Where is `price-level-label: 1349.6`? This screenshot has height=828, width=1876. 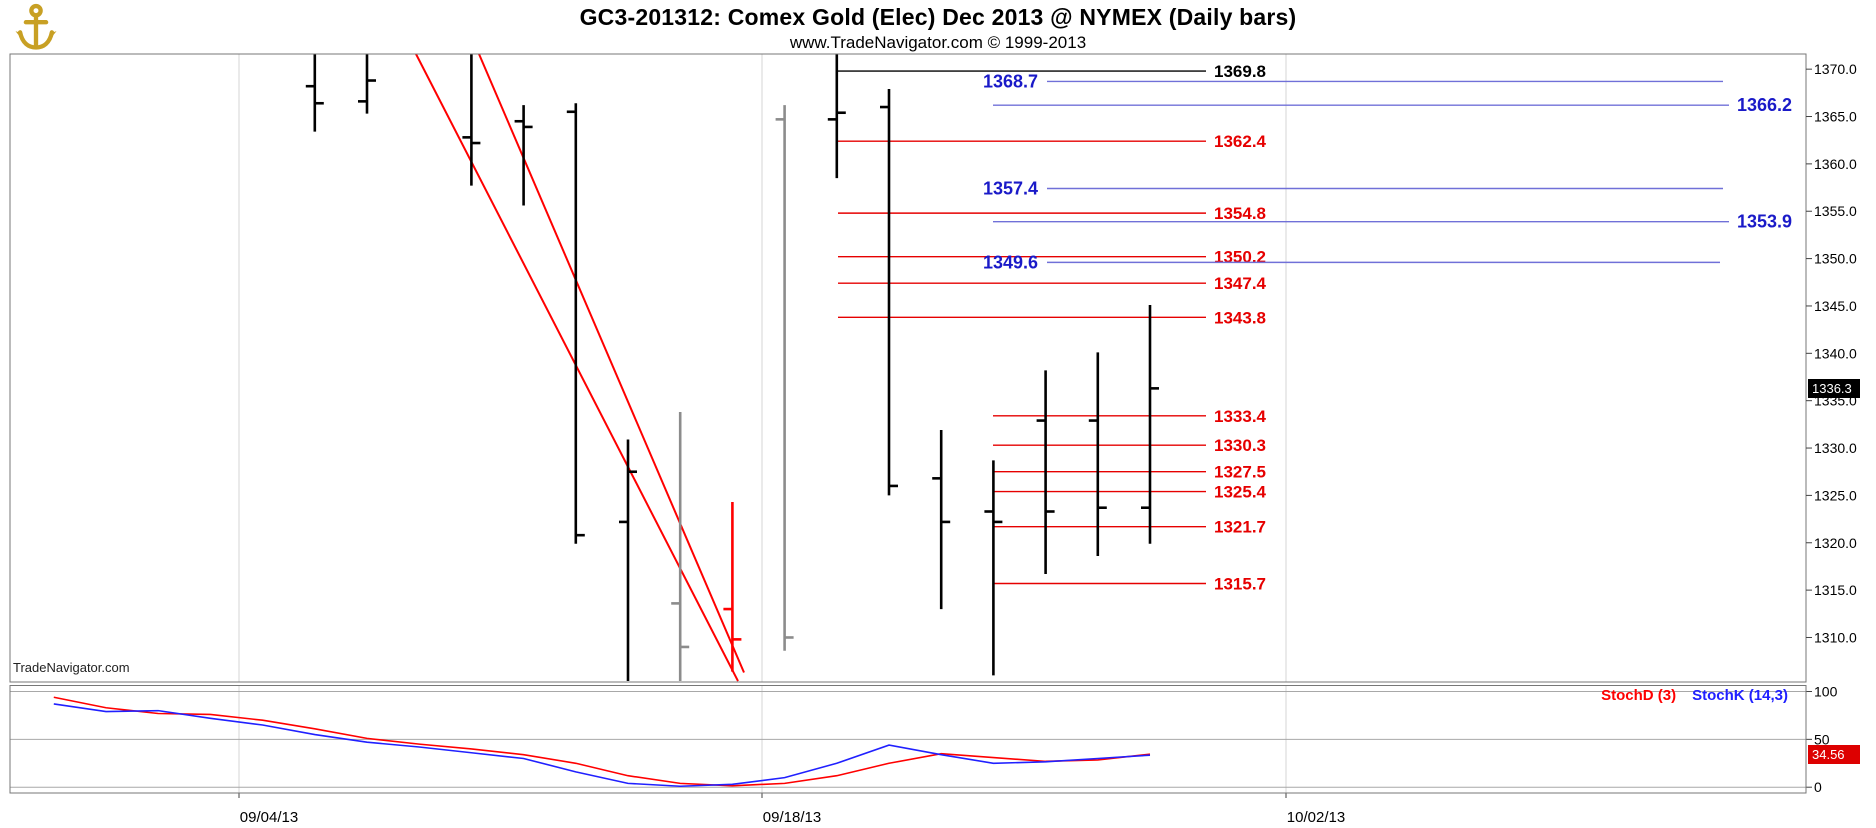 price-level-label: 1349.6 is located at coordinates (1010, 262).